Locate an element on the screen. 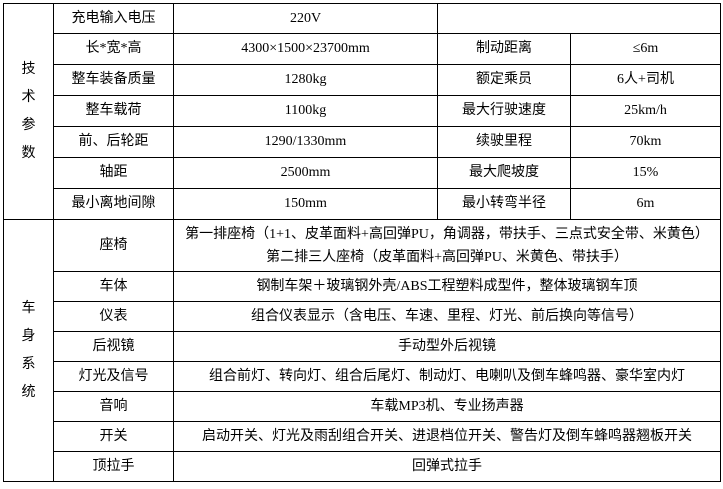 The image size is (723, 489). spec-value: 25km/h is located at coordinates (645, 111).